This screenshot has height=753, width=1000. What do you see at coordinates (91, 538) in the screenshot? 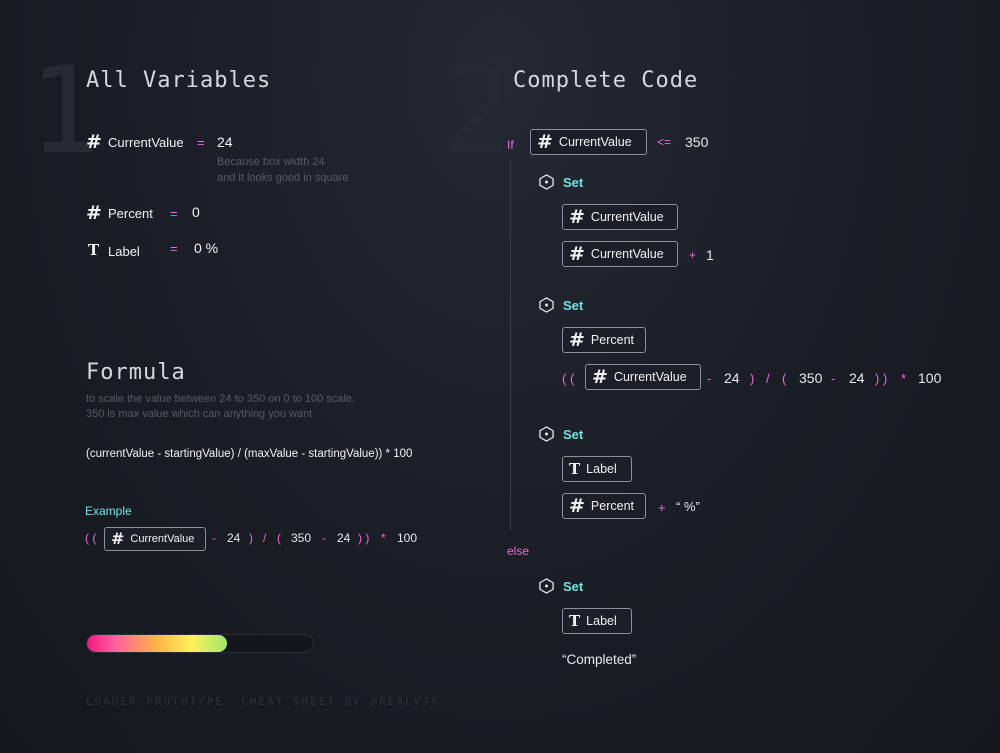
I see `example-open-parens: ( (` at bounding box center [91, 538].